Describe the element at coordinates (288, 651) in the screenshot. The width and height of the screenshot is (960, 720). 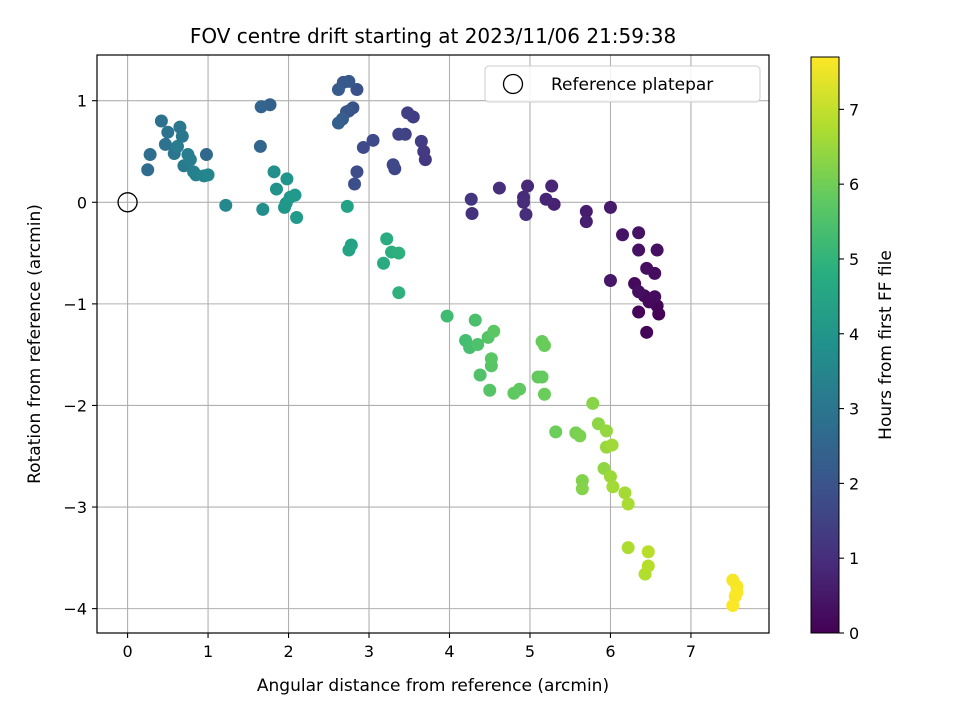
I see `x-tick-label: 2` at that location.